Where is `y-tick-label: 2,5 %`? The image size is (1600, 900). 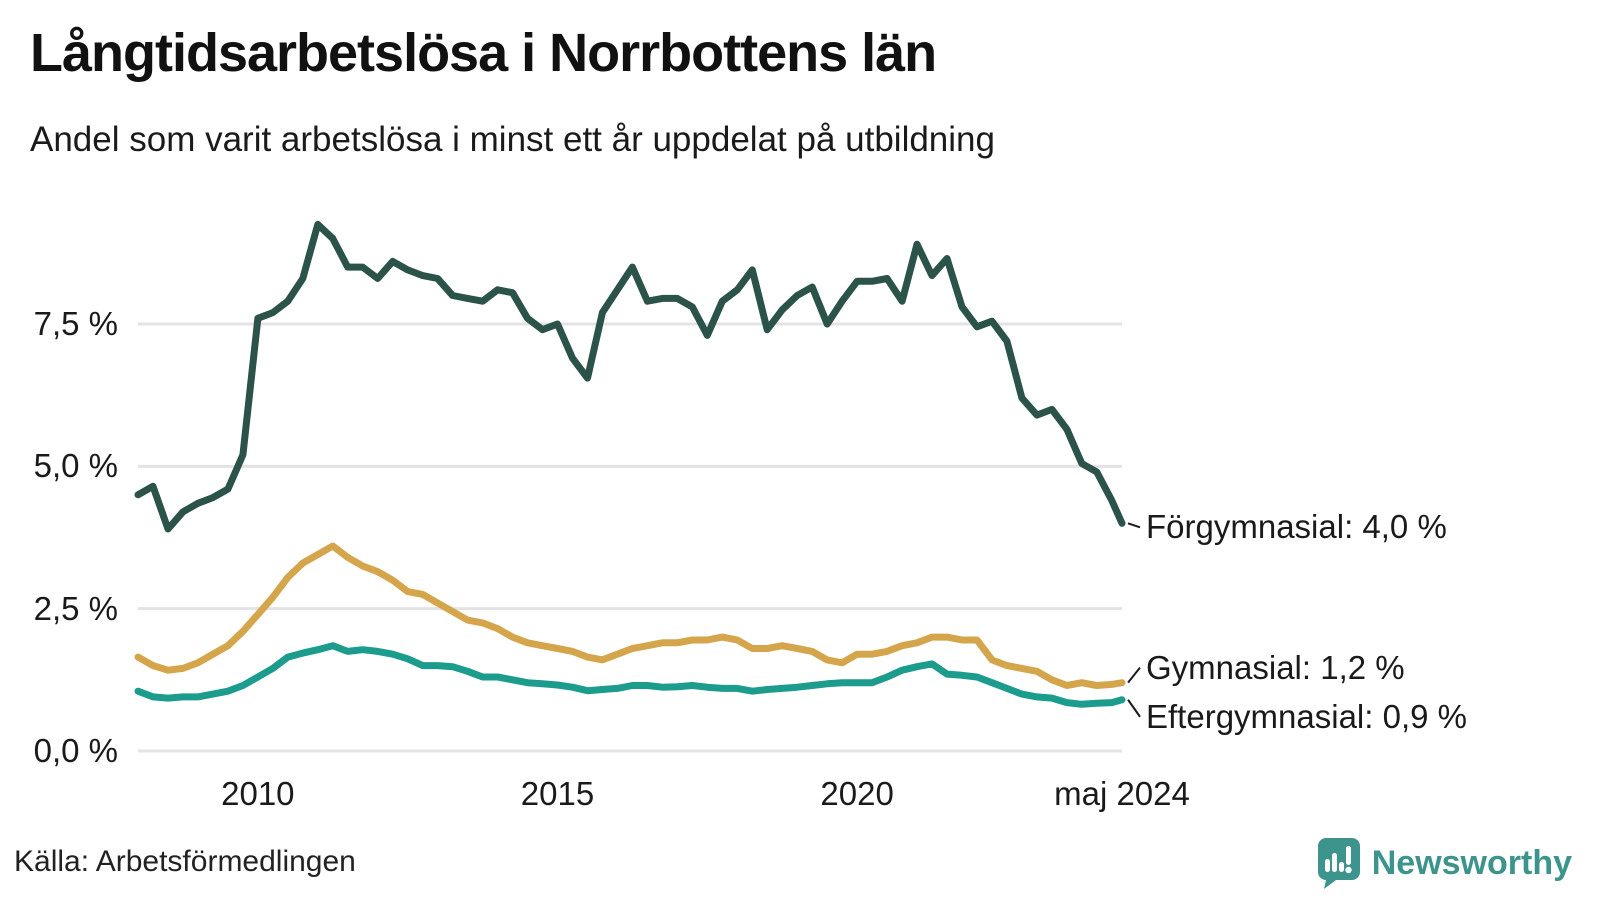
y-tick-label: 2,5 % is located at coordinates (75, 608).